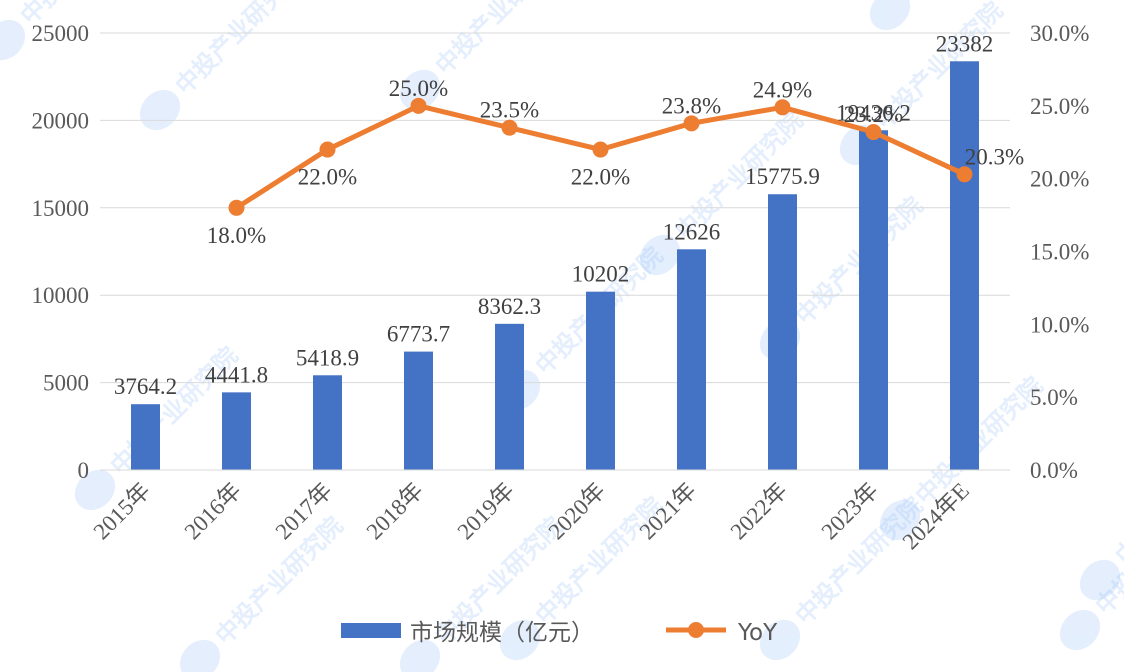 The height and width of the screenshot is (672, 1124). Describe the element at coordinates (61, 252) in the screenshot. I see `y-axis-left: 0 5000 10000 15000 20000 25000` at that location.